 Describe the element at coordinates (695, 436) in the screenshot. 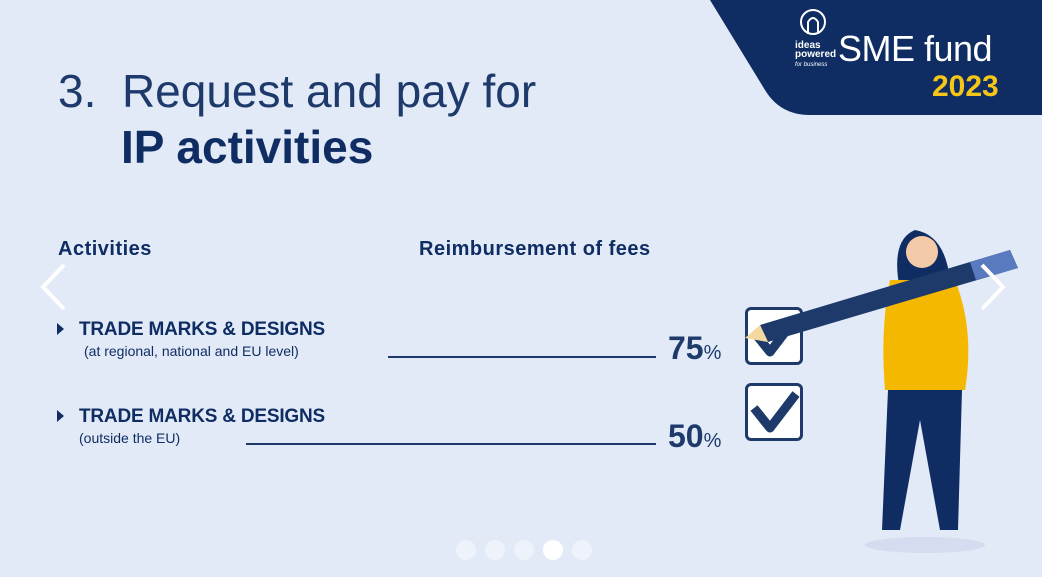

I see `reimbursement-value: 50%` at that location.